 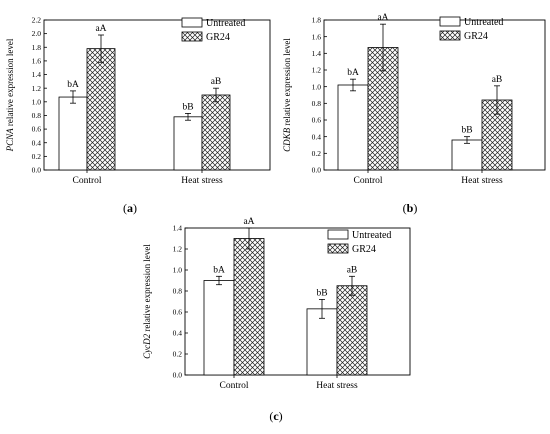 I want to click on y-axis-gene-name: CycD2, so click(x=147, y=345).